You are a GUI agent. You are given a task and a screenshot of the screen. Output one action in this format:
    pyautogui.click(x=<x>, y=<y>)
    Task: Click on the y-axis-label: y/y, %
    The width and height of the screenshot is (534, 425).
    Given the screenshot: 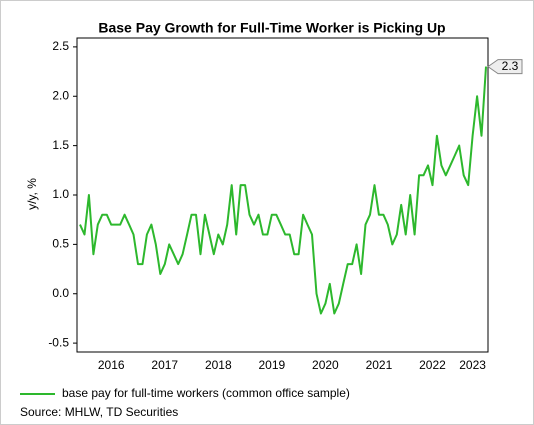 What is the action you would take?
    pyautogui.click(x=32, y=194)
    